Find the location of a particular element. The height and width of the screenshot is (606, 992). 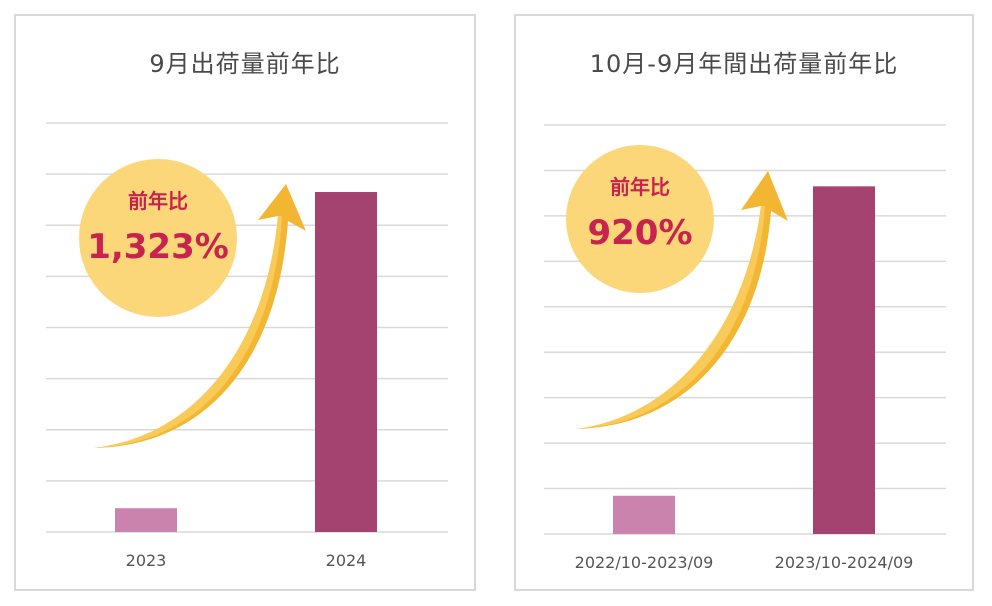

x-tick-label: 2024 is located at coordinates (346, 560).